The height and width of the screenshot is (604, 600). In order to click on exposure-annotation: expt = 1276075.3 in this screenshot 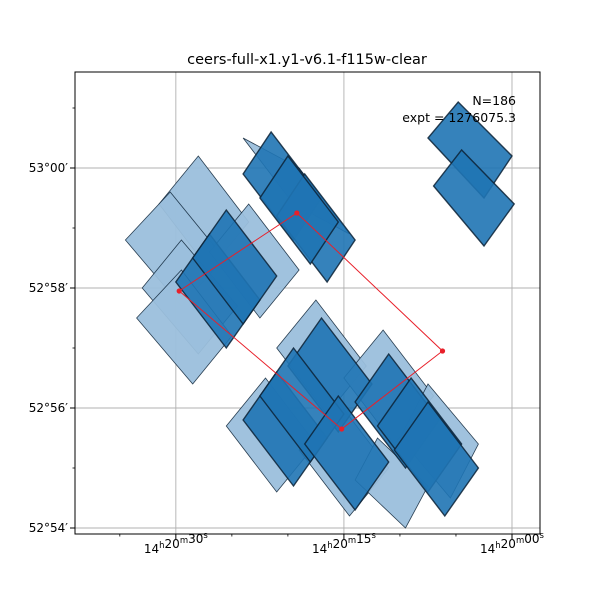, I will do `click(459, 117)`.